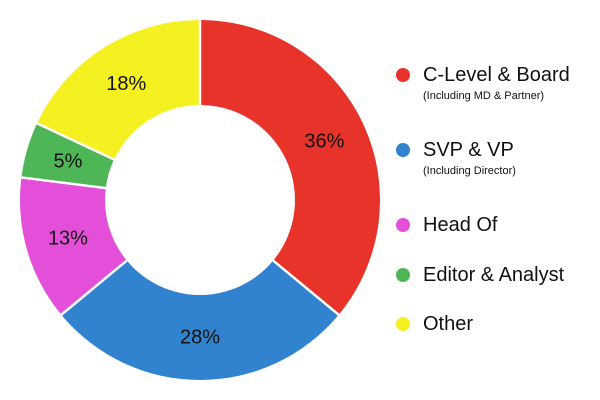 This screenshot has height=400, width=600. I want to click on slice-svp-vp, so click(200, 320).